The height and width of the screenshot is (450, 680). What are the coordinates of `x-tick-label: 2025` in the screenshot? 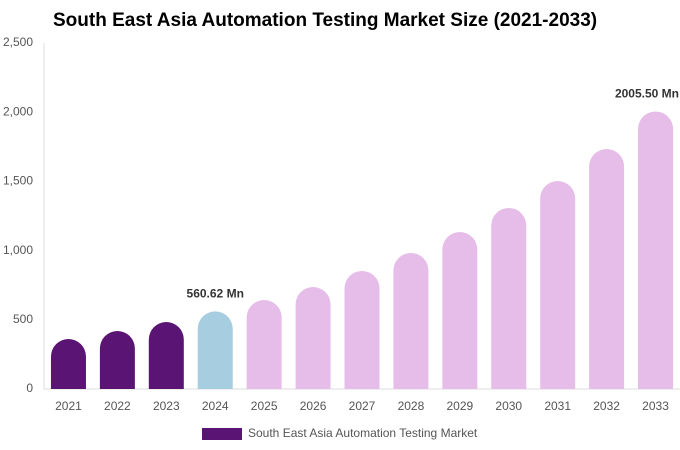 It's located at (264, 406).